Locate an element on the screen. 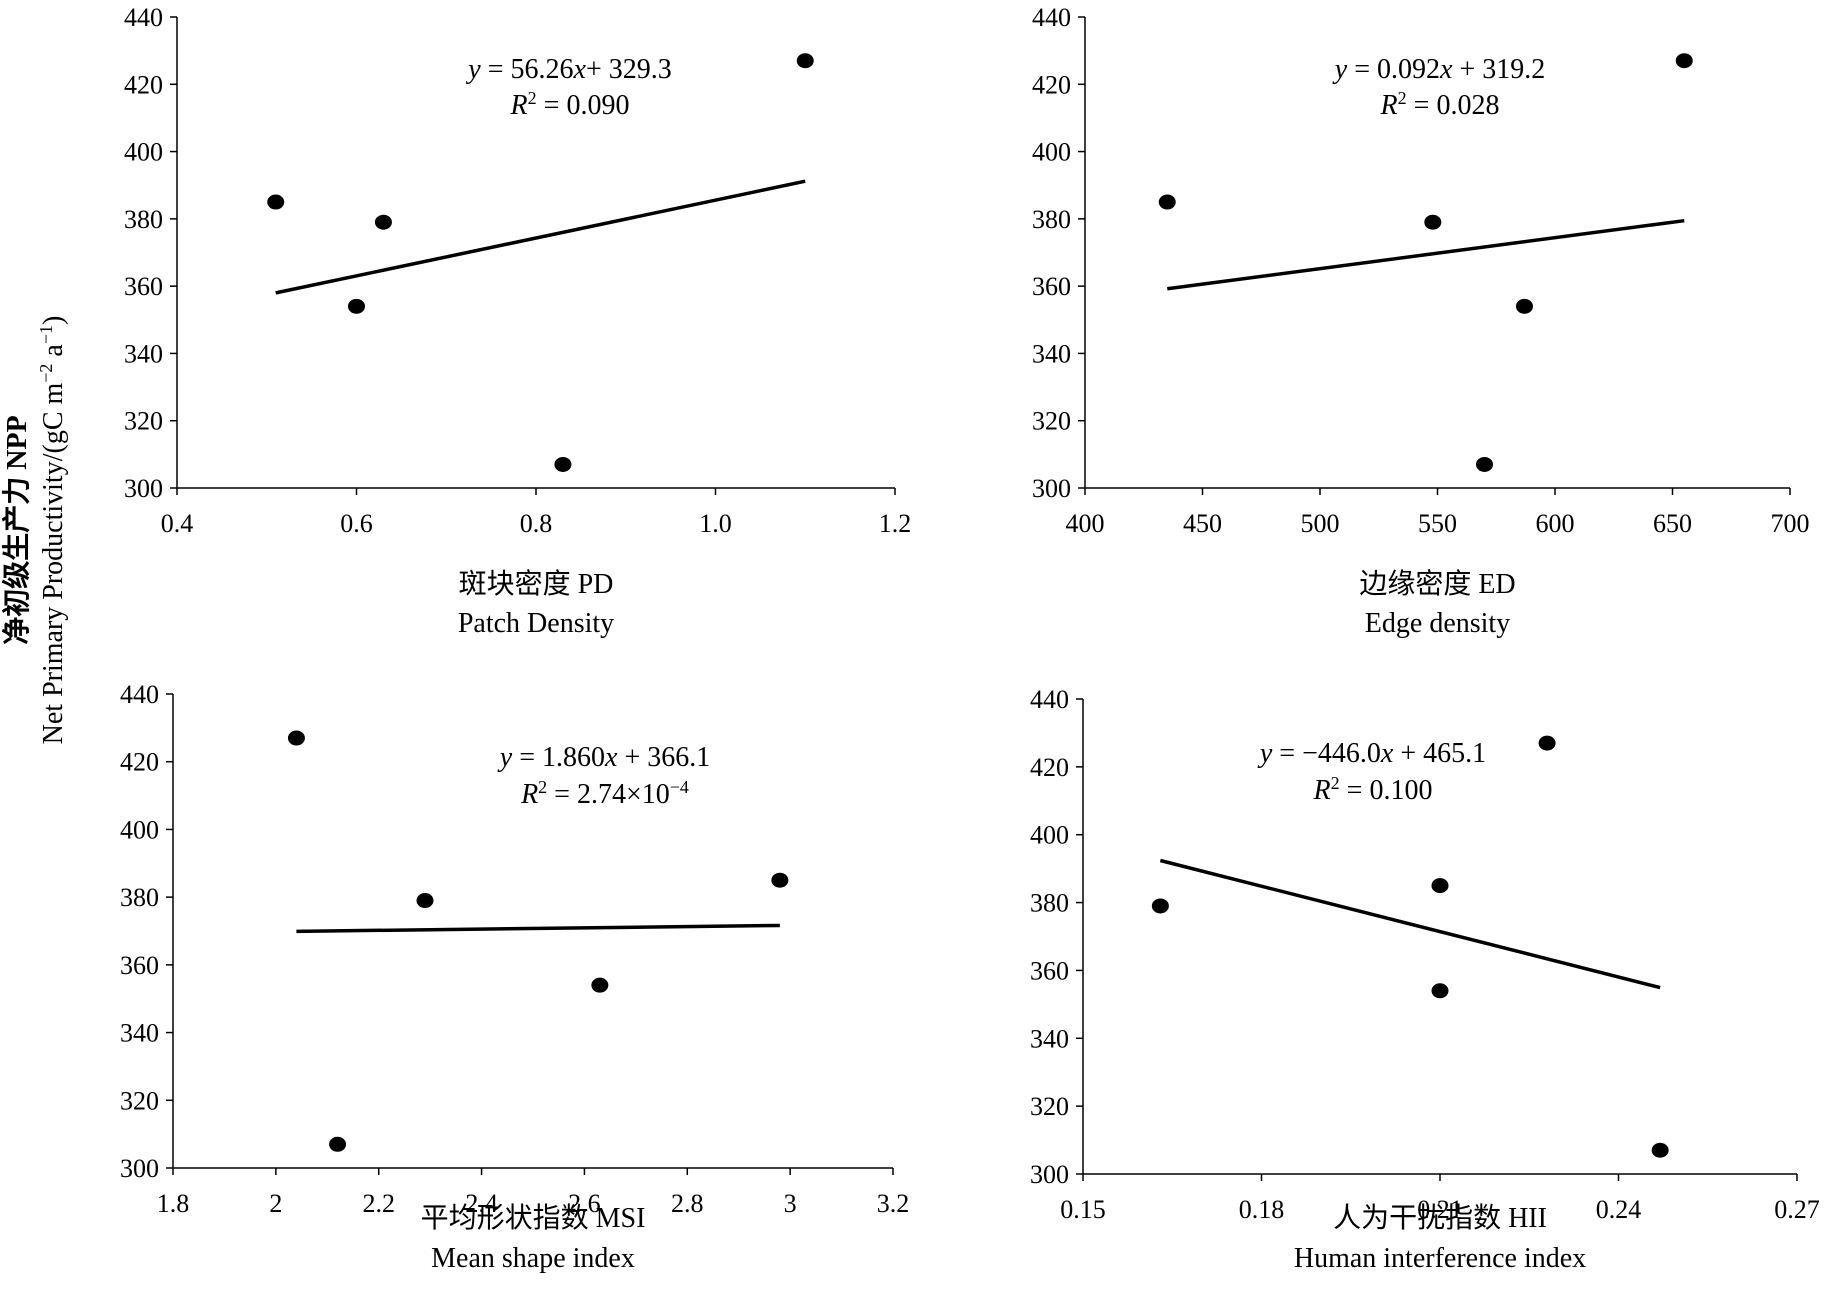 The width and height of the screenshot is (1830, 1307). x-axis-title-en: Human interference index is located at coordinates (1440, 1258).